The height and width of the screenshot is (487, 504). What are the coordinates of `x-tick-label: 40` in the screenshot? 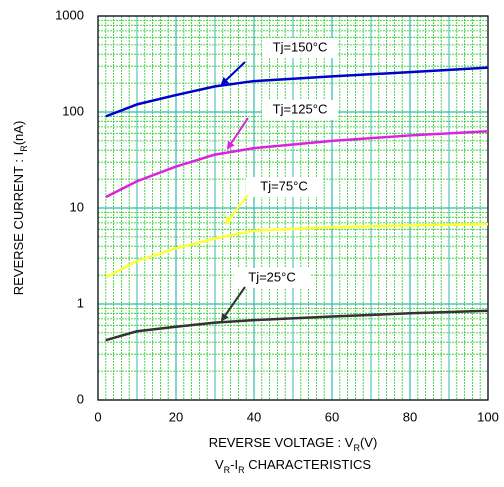 It's located at (254, 416).